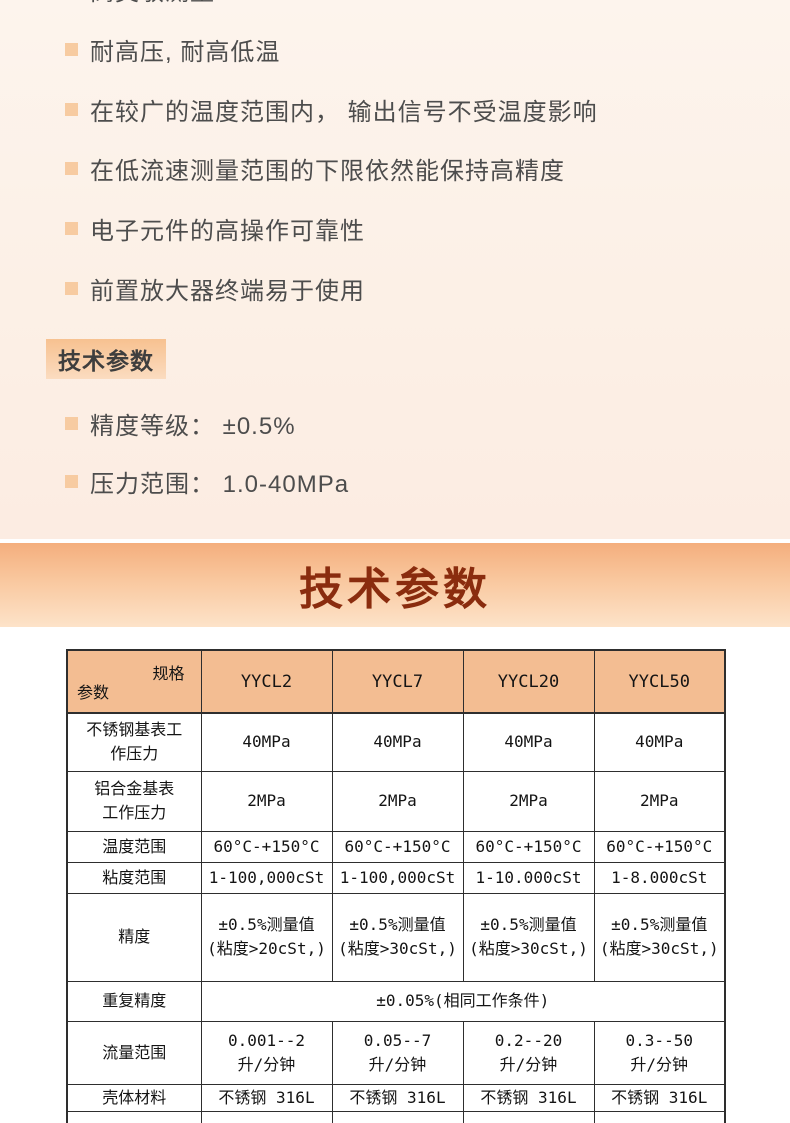 This screenshot has width=790, height=1123. What do you see at coordinates (134, 1052) in the screenshot?
I see `row-label: 流量范围` at bounding box center [134, 1052].